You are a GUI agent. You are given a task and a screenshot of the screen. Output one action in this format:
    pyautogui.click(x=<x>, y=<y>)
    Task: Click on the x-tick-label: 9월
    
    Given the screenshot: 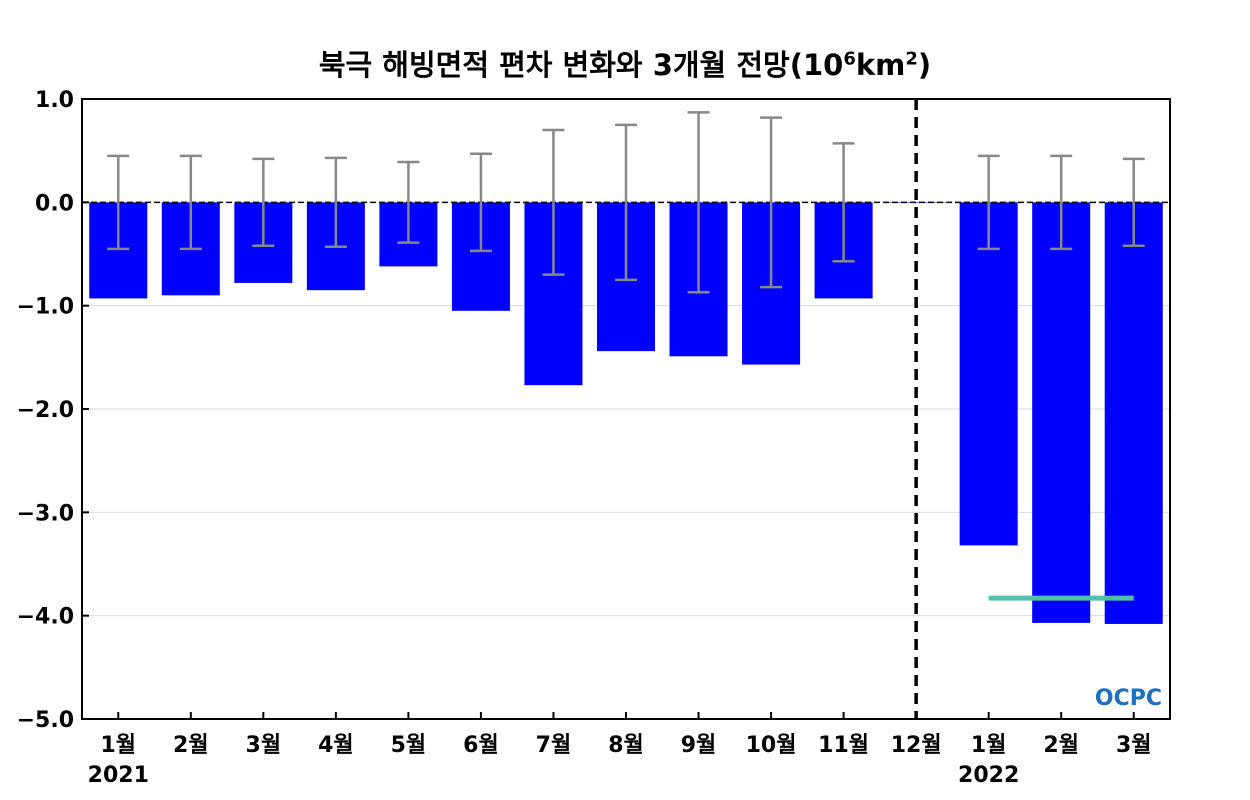 What is the action you would take?
    pyautogui.click(x=699, y=745)
    